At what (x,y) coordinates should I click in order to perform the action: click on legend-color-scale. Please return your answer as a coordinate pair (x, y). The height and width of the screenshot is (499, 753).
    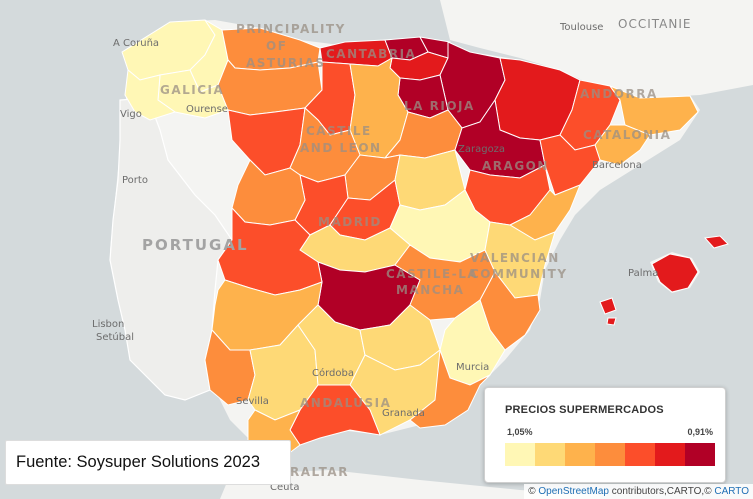
    Looking at the image, I should click on (610, 454).